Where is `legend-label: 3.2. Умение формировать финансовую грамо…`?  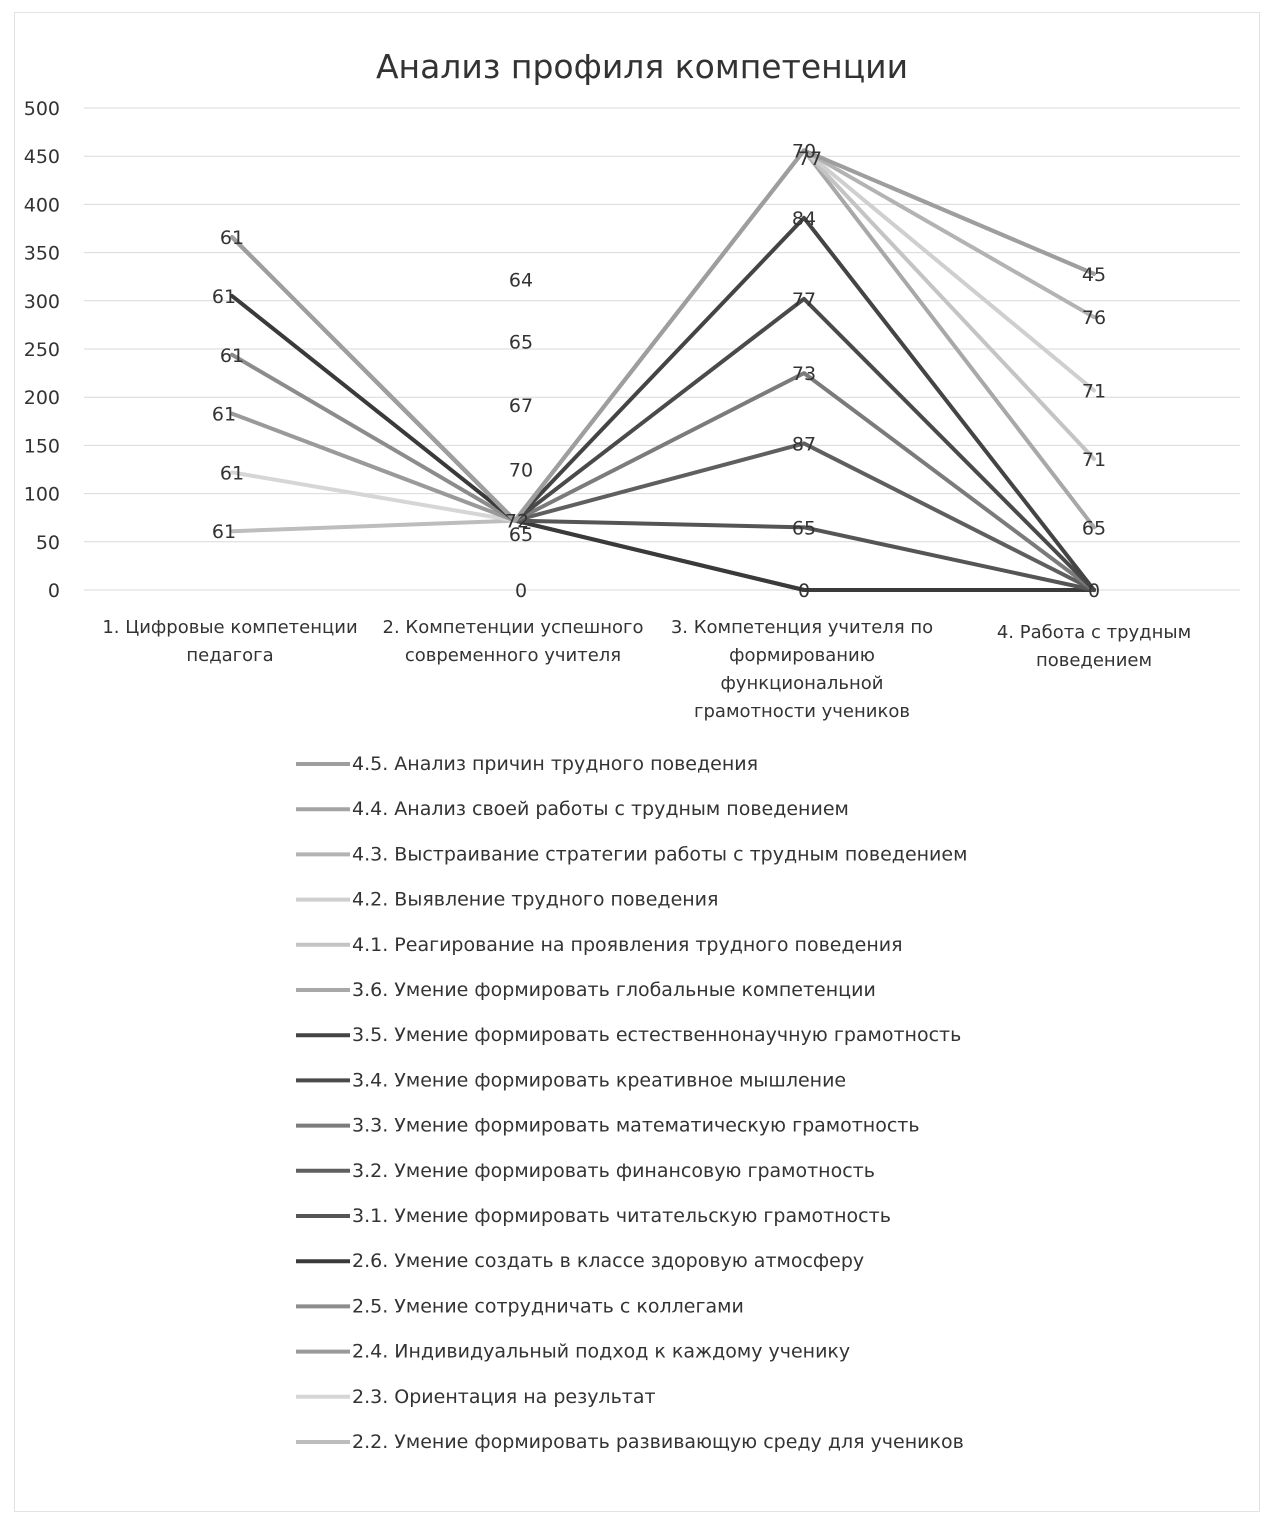 legend-label: 3.2. Умение формировать финансовую грамо… is located at coordinates (613, 1171).